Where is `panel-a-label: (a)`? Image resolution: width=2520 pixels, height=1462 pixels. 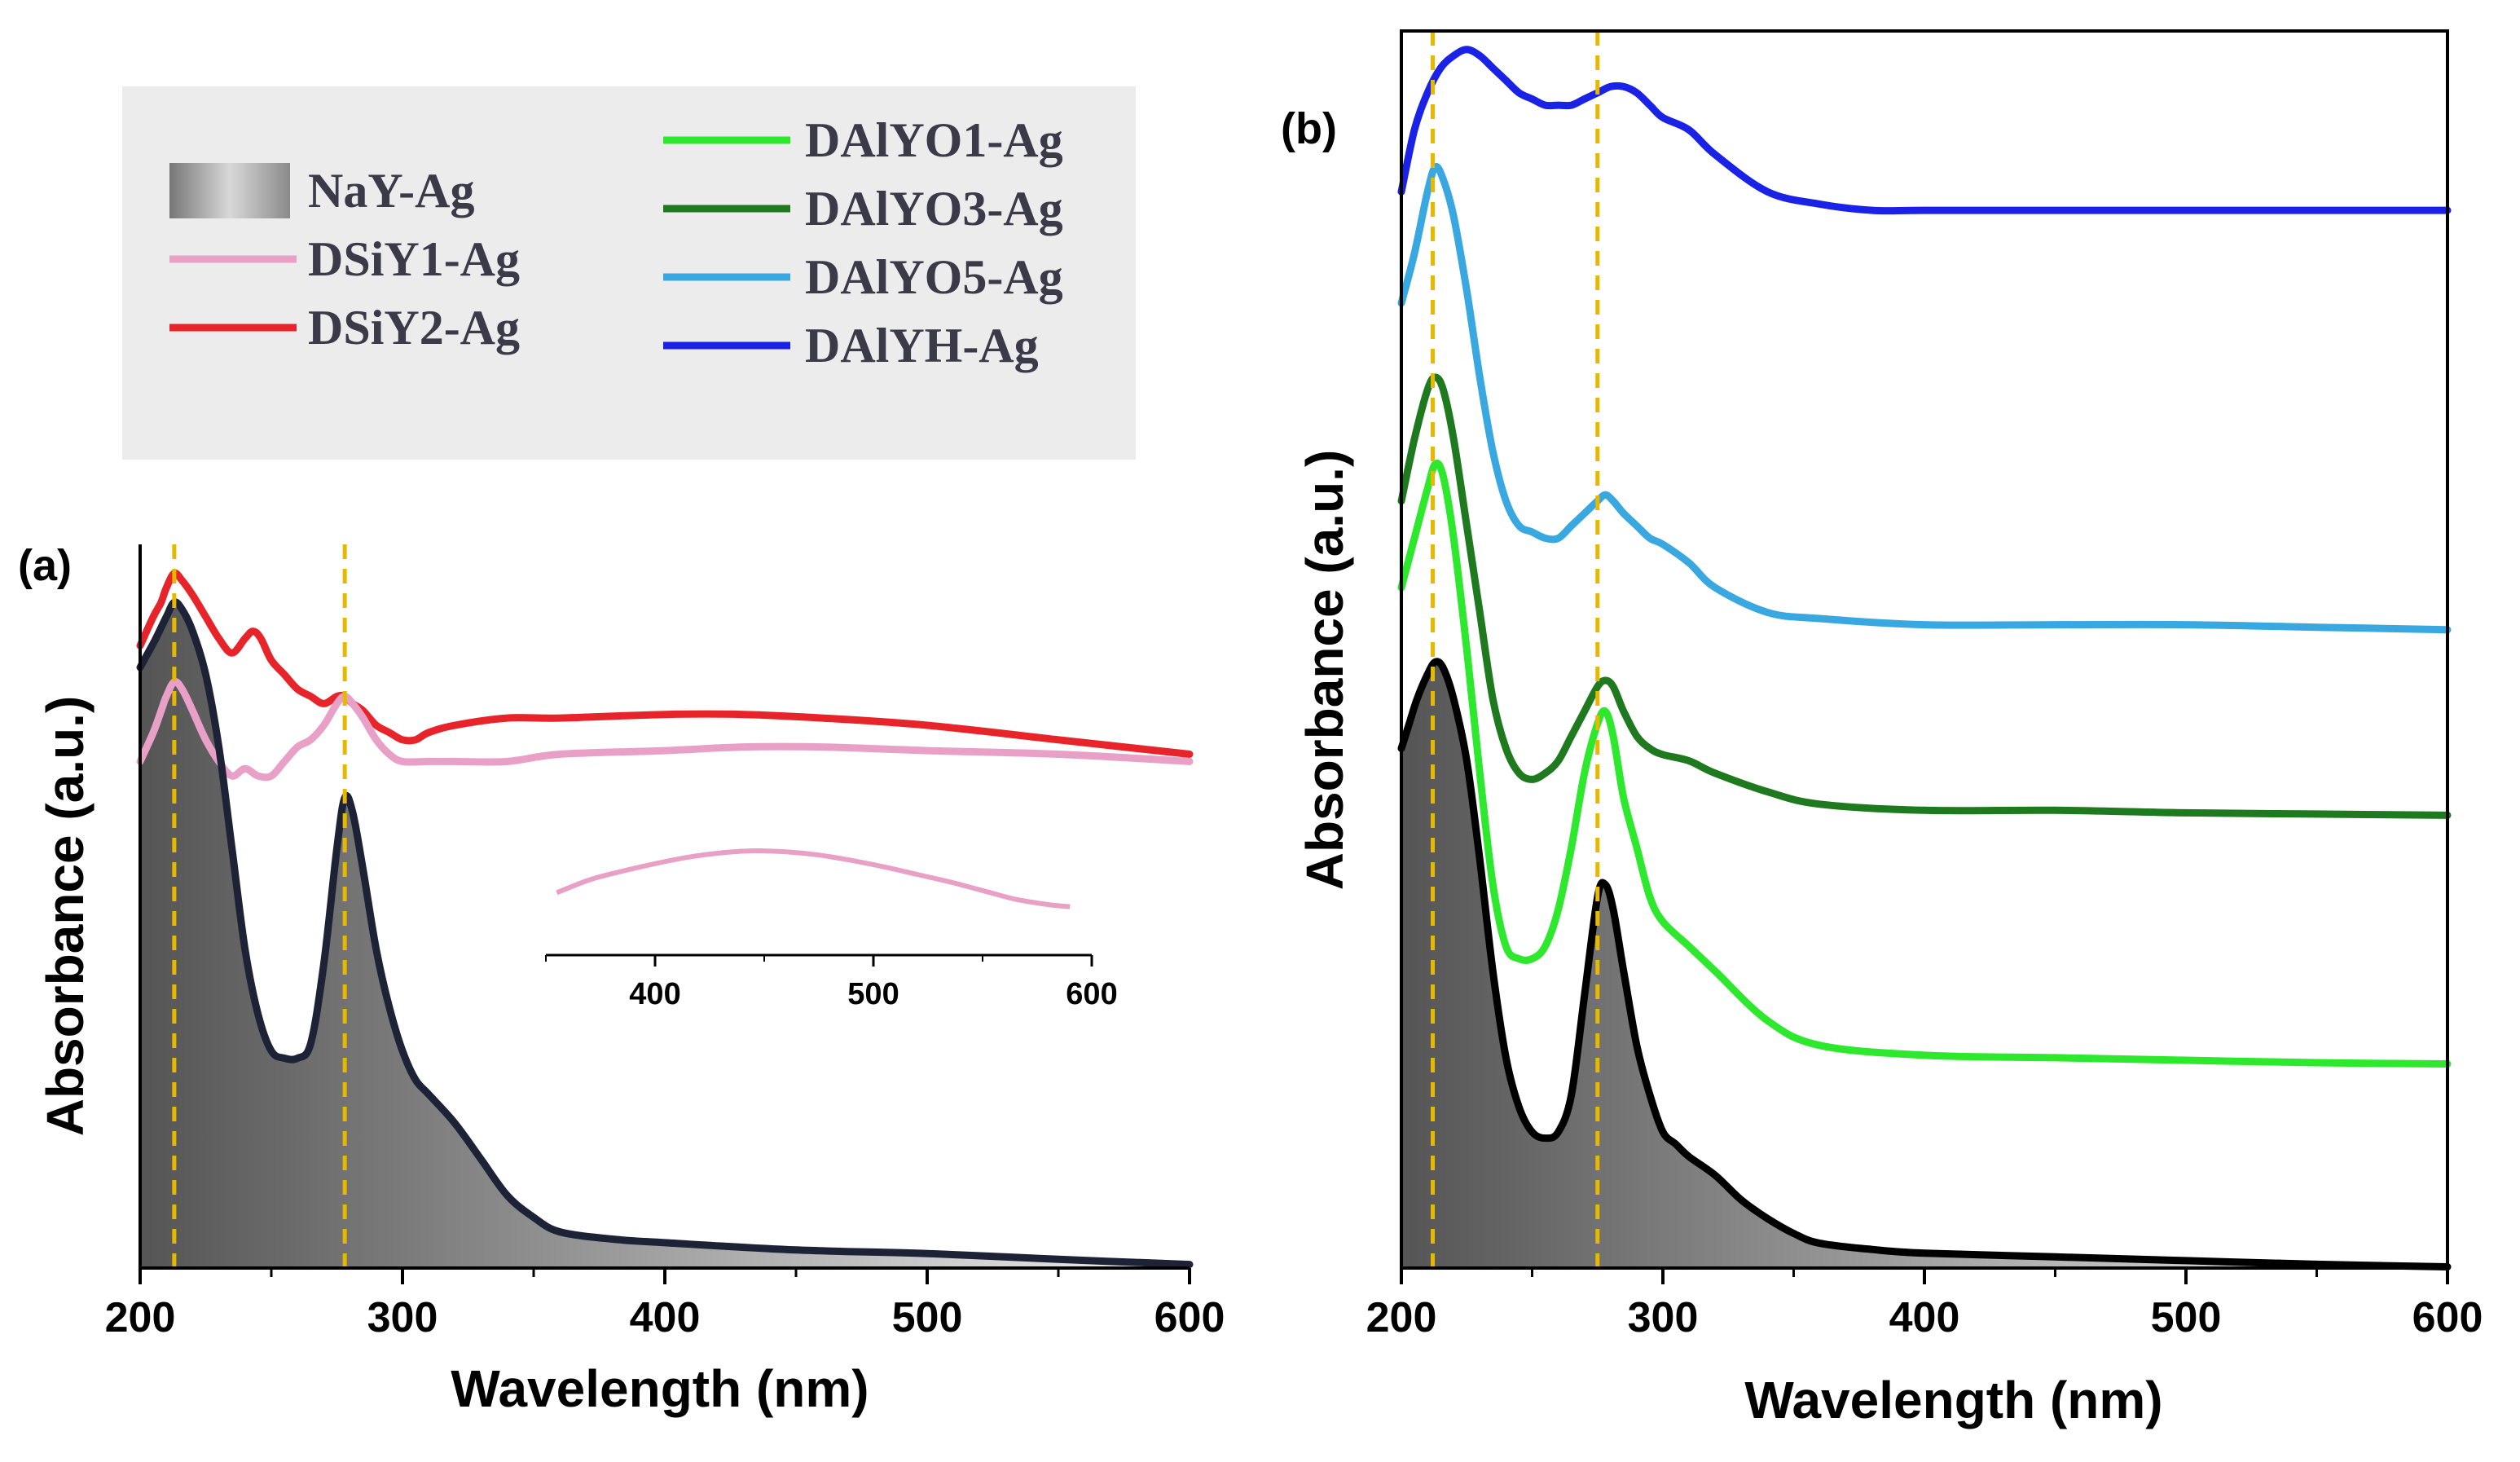
panel-a-label: (a) is located at coordinates (45, 565).